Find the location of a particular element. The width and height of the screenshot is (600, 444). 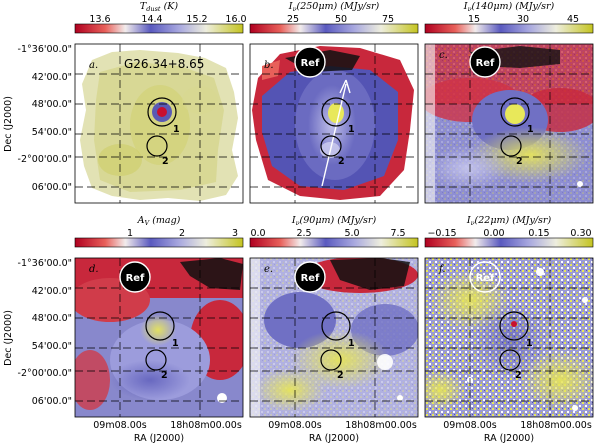

ref-marker-e: Ref is located at coordinates (310, 277).